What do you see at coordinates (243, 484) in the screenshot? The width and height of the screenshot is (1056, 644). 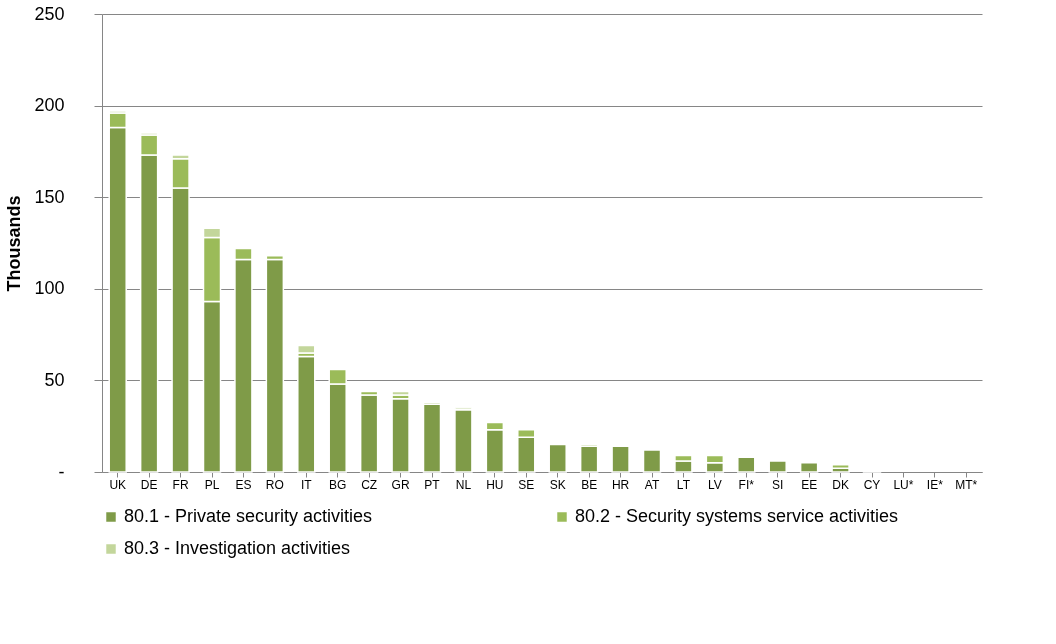 I see `x-tick-label: ES` at bounding box center [243, 484].